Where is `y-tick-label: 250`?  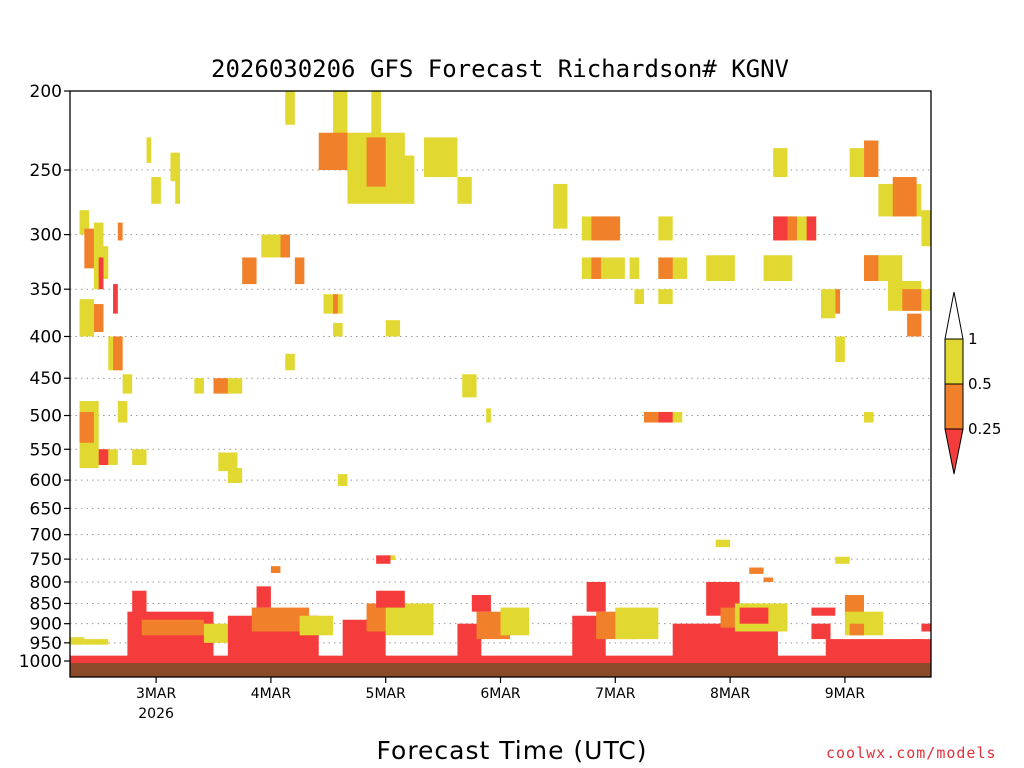
y-tick-label: 250 is located at coordinates (46, 171).